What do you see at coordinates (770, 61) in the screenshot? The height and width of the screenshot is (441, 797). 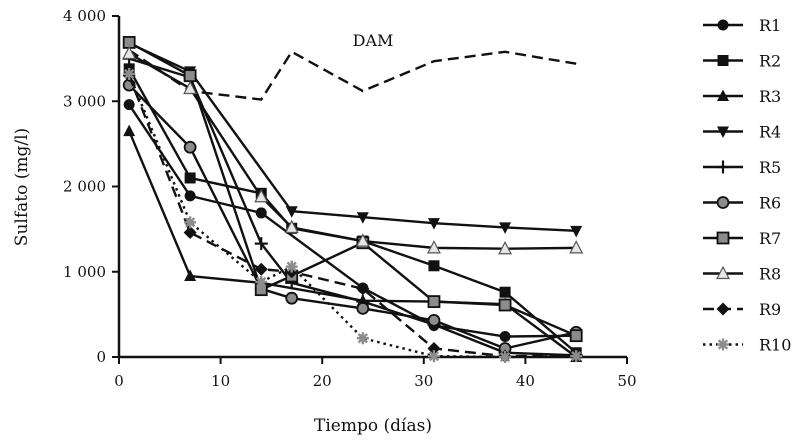 I see `legend-label: R2` at bounding box center [770, 61].